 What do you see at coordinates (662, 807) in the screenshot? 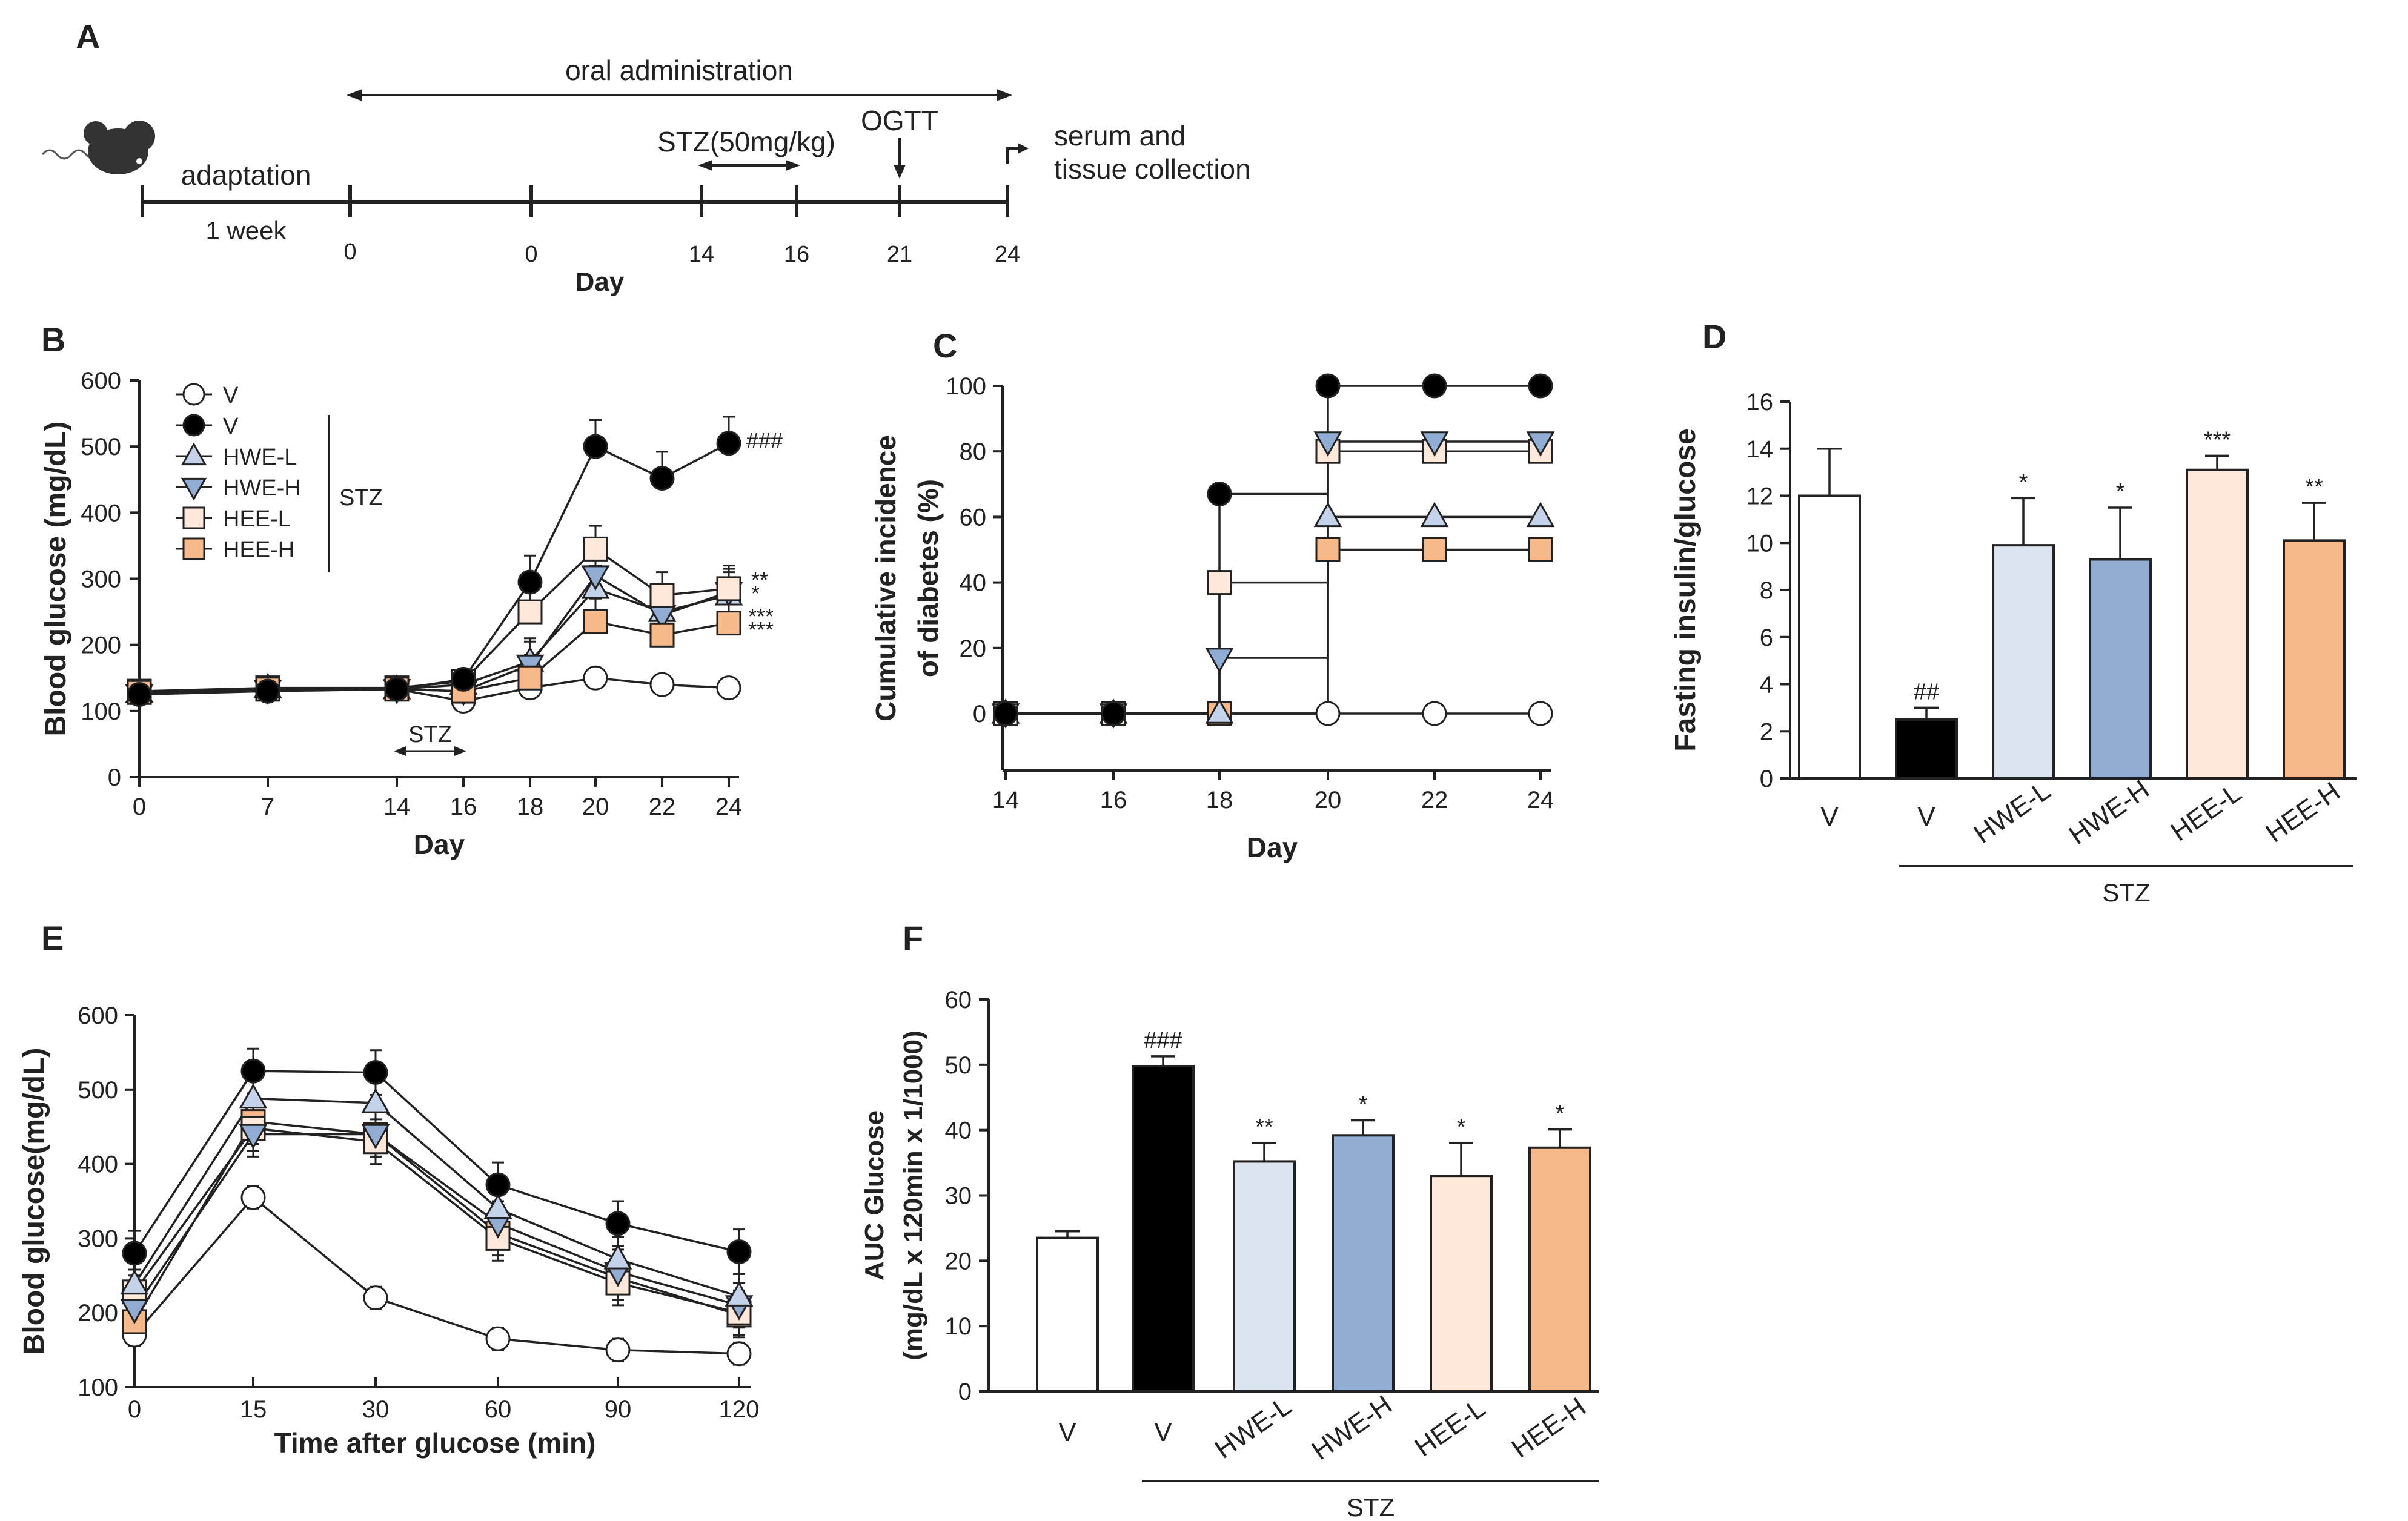
I see `x-tick-label: 22` at bounding box center [662, 807].